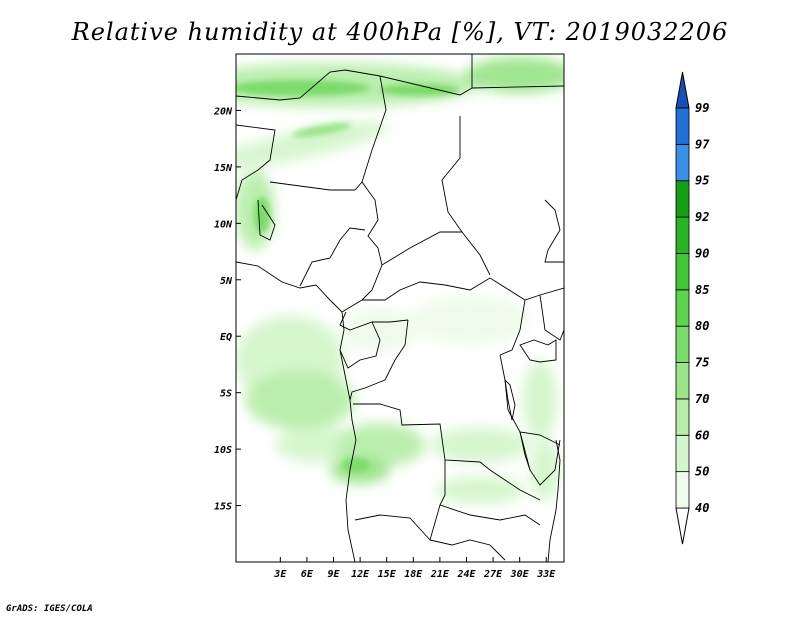  I want to click on lat-tick-label: 10N, so click(223, 224).